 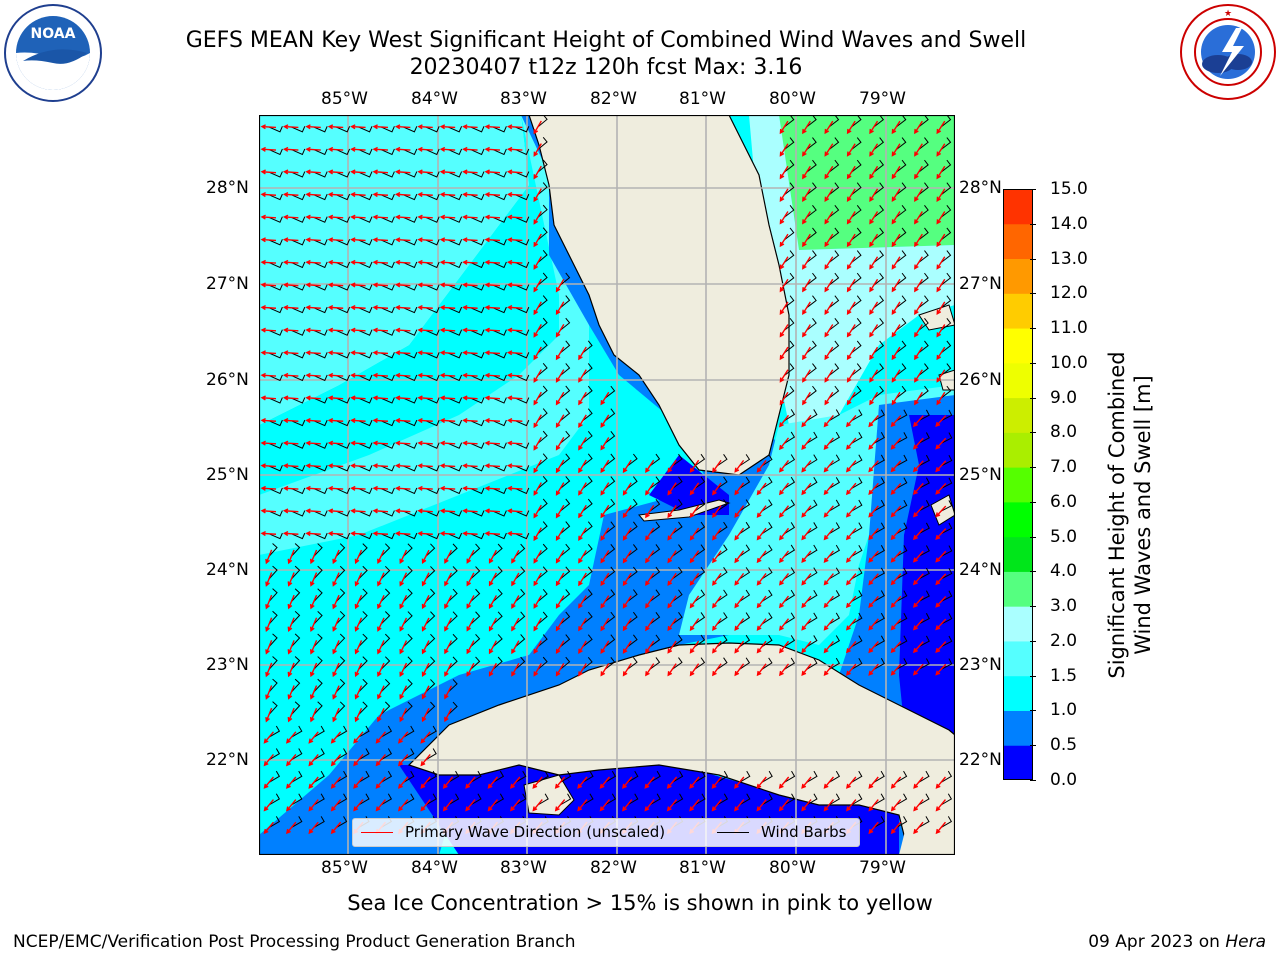 I want to click on colorbar-label-line1: Significant Height of Combined, so click(x=1117, y=515).